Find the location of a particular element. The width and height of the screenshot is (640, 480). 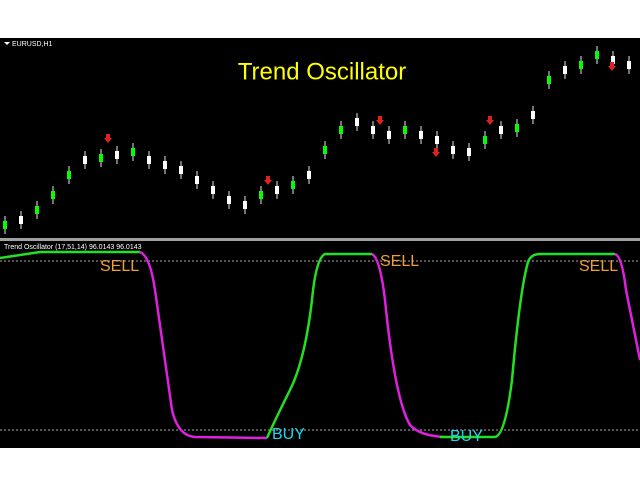

chart-title: Trend Oscillator is located at coordinates (322, 71).